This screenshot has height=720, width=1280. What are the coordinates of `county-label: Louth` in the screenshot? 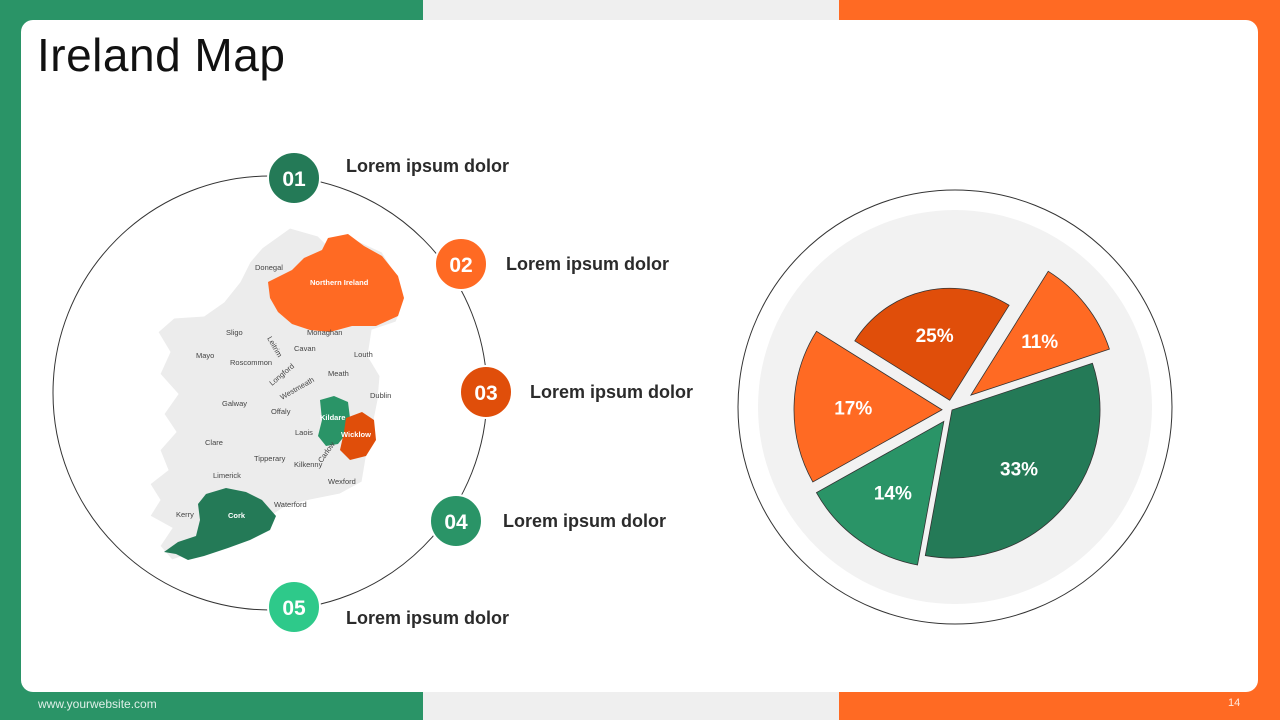 It's located at (363, 354).